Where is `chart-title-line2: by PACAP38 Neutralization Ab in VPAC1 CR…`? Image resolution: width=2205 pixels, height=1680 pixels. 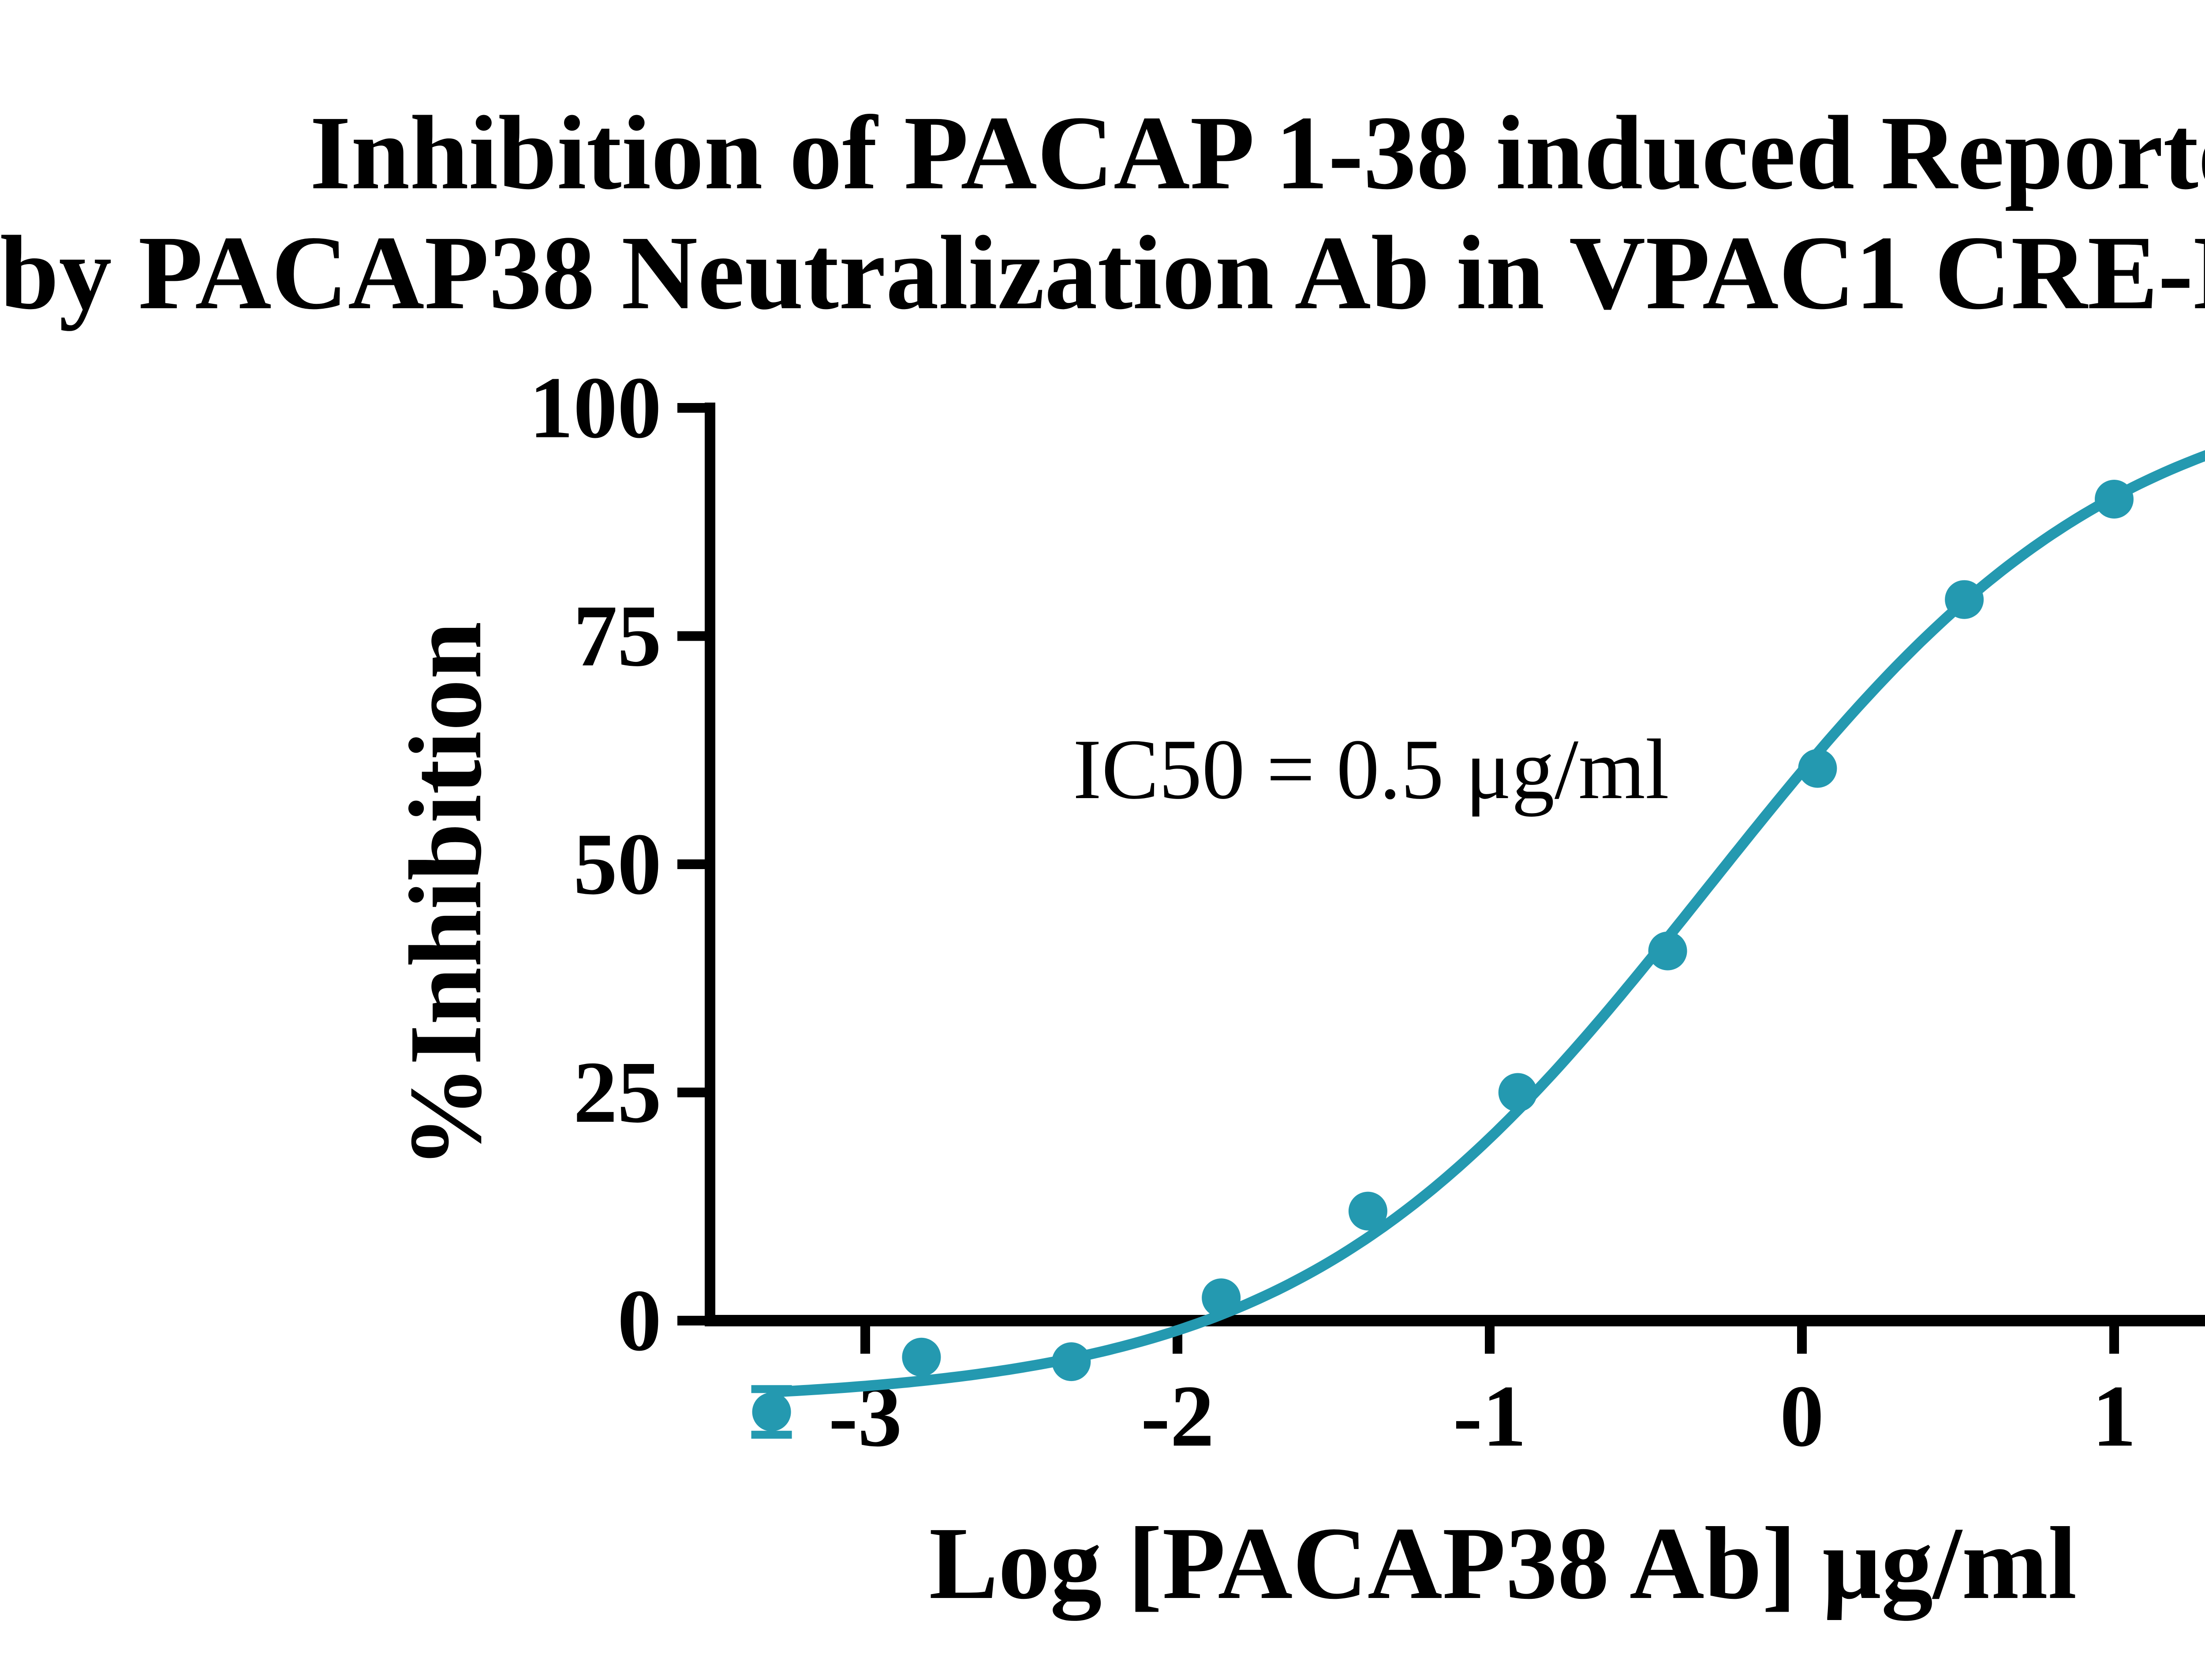 chart-title-line2: by PACAP38 Neutralization Ab in VPAC1 CR… is located at coordinates (1102, 272).